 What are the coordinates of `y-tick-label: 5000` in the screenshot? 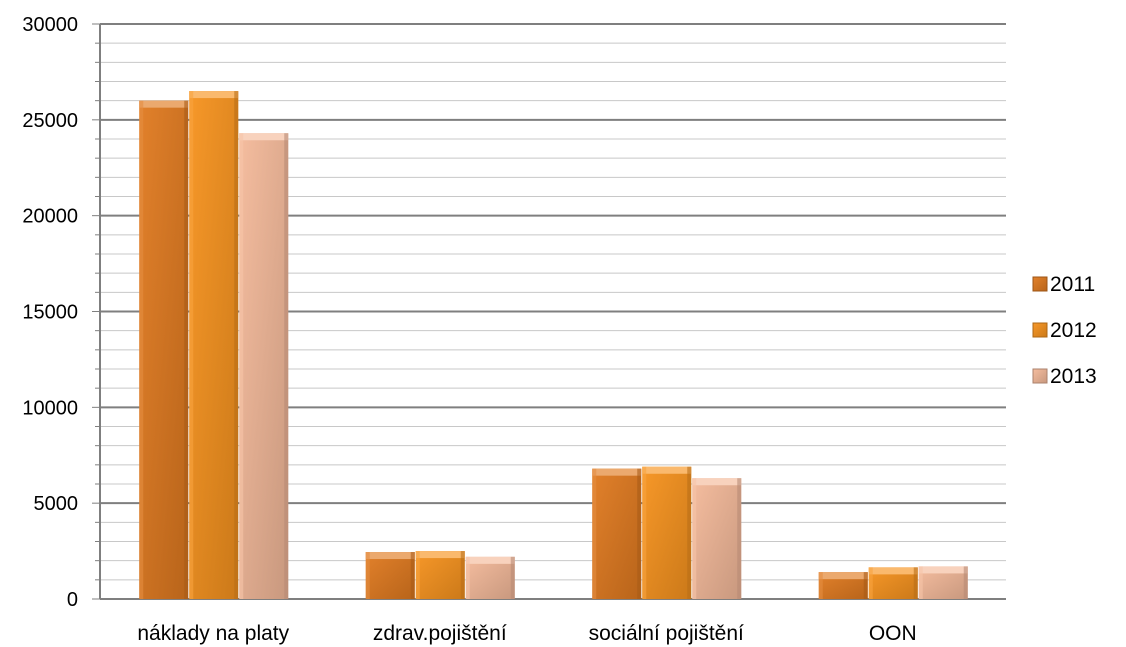 It's located at (56, 504).